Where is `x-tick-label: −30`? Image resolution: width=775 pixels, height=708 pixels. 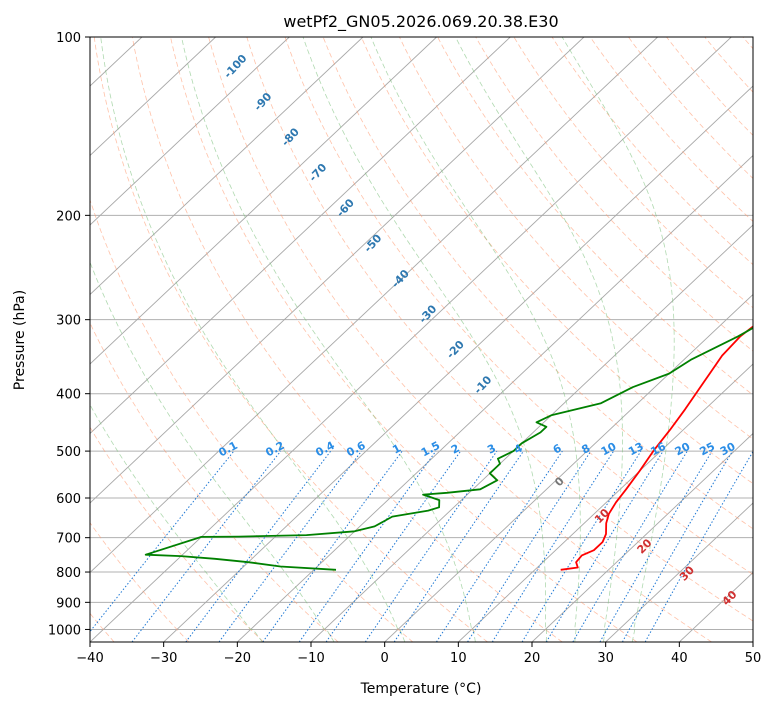
x-tick-label: −30 is located at coordinates (163, 658).